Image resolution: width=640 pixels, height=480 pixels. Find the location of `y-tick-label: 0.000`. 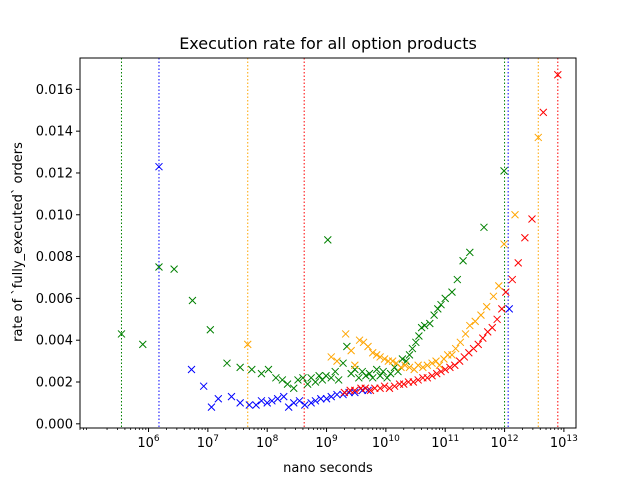

y-tick-label: 0.000 is located at coordinates (54, 424).